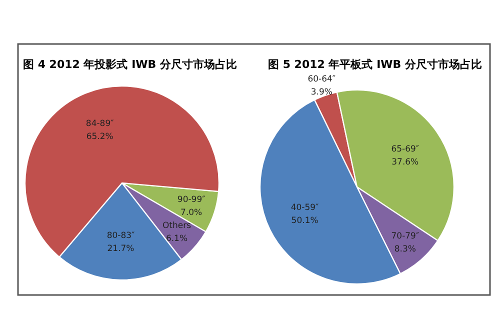 This screenshot has width=500, height=334. What do you see at coordinates (191, 213) in the screenshot?
I see `data-label: 7.0%` at bounding box center [191, 213].